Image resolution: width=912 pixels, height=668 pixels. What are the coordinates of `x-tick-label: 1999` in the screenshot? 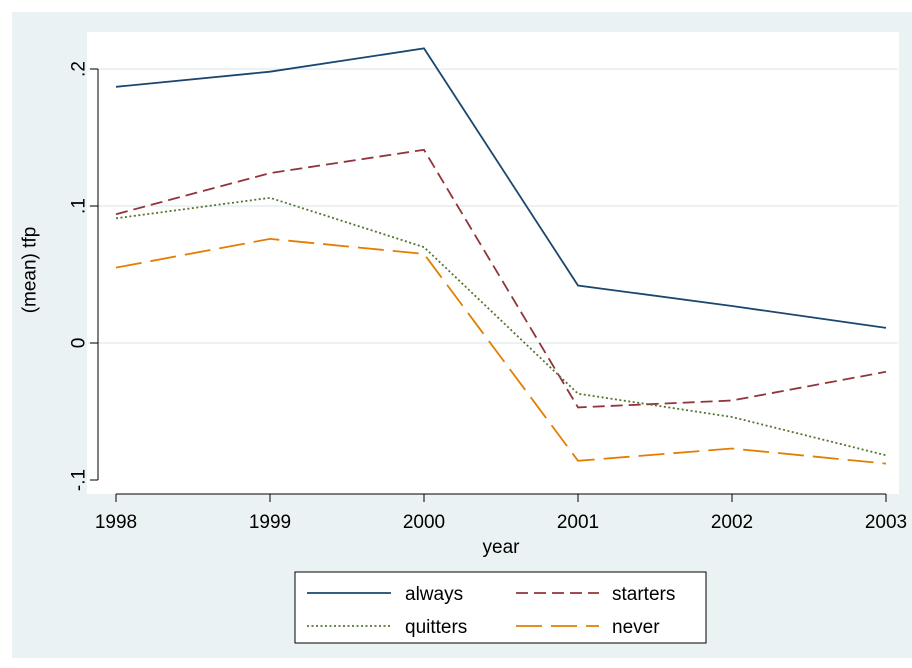 It's located at (270, 522).